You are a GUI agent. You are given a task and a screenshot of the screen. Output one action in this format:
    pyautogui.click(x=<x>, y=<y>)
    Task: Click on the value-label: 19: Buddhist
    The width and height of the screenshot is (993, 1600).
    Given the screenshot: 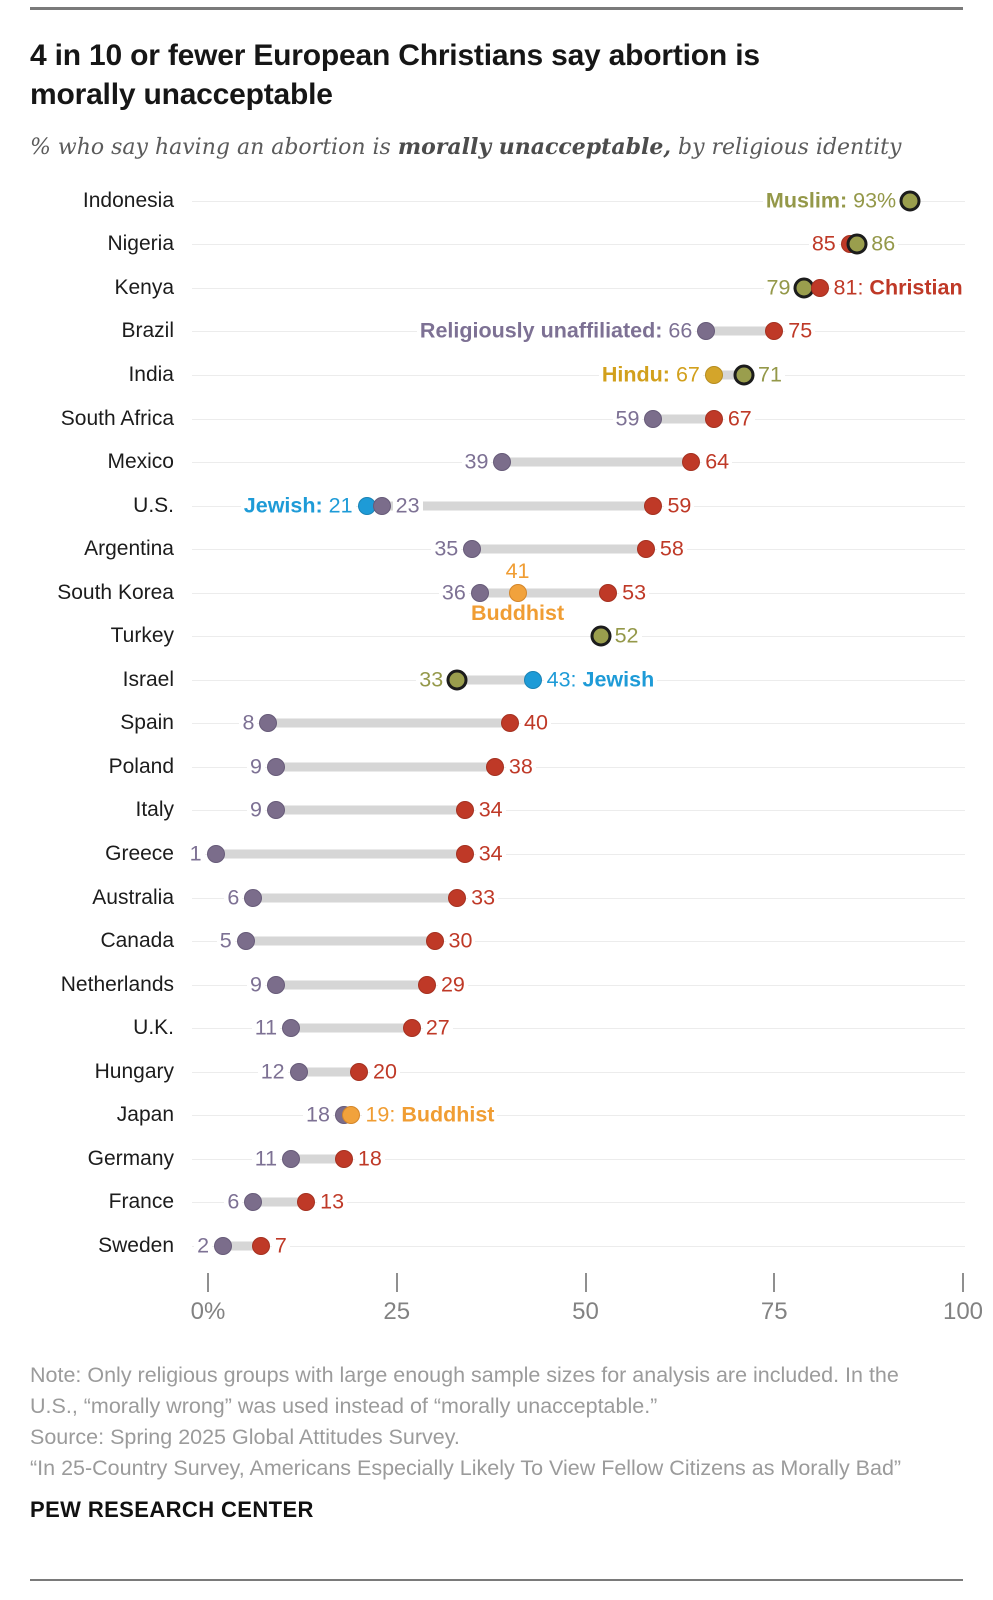 What is the action you would take?
    pyautogui.click(x=430, y=1114)
    